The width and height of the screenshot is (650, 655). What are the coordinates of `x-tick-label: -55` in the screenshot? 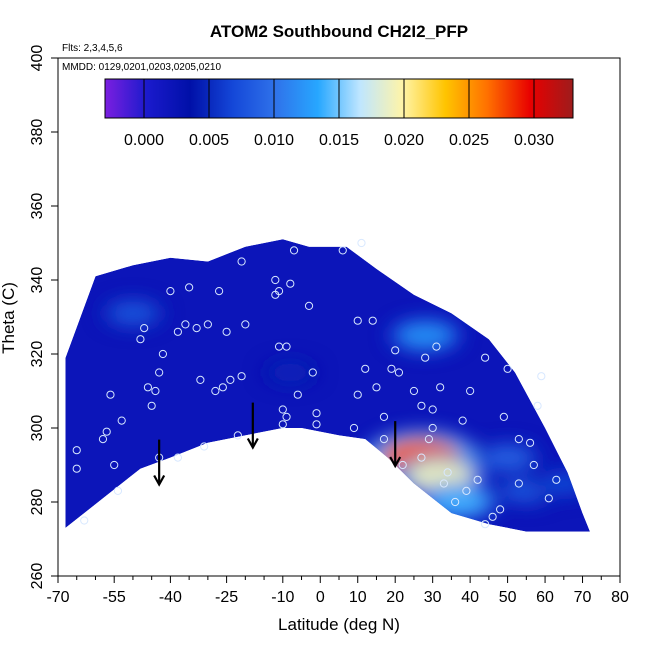 It's located at (114, 597).